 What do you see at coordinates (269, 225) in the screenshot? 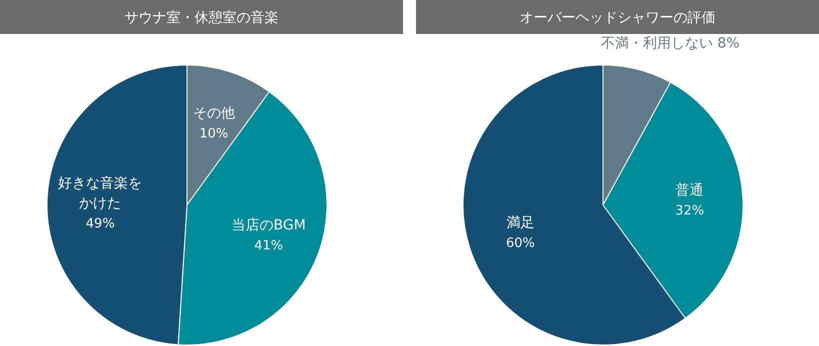
I see `slice-label: 当店のBGM` at bounding box center [269, 225].